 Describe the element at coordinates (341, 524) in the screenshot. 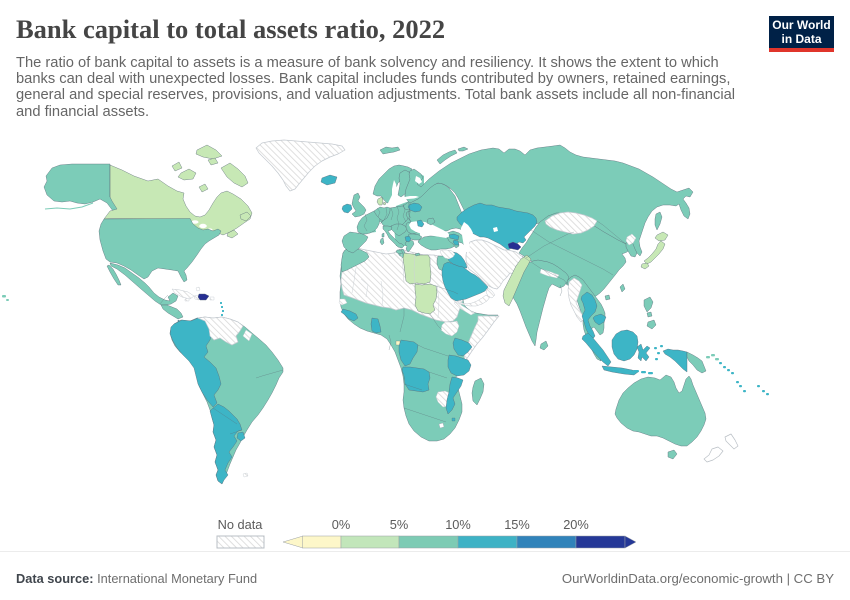

I see `svg-text: 0%` at that location.